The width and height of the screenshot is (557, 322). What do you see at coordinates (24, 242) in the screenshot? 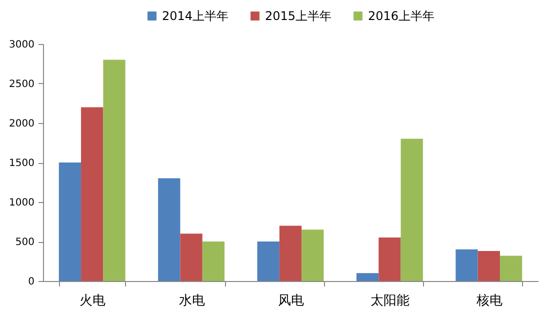
I see `y-tick-label: 500` at bounding box center [24, 242].